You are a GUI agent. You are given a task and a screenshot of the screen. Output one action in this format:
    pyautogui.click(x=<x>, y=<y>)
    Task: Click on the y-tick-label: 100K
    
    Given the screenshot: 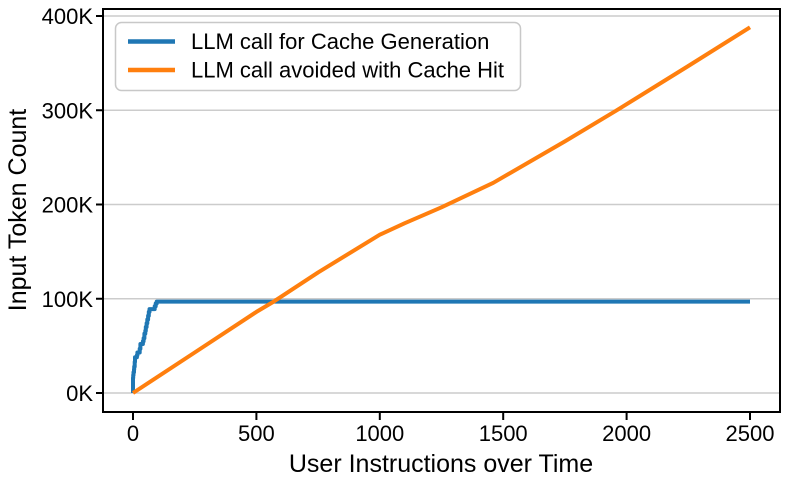 What is the action you would take?
    pyautogui.click(x=68, y=299)
    